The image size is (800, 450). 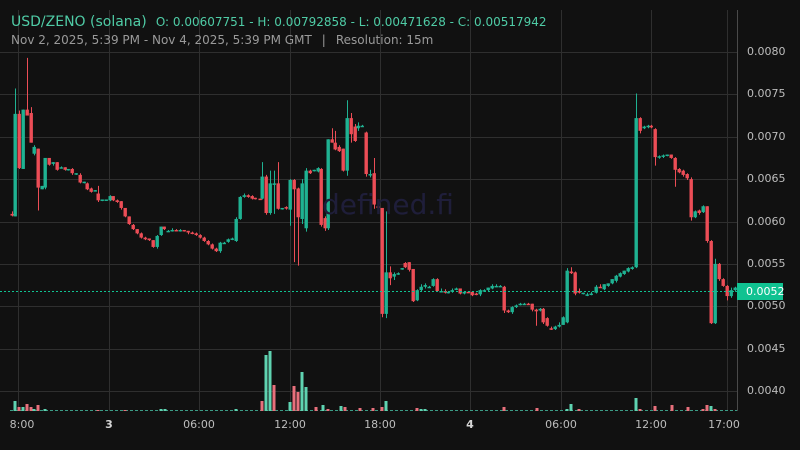 I want to click on price-tick-label: 0.0050, so click(x=766, y=305).